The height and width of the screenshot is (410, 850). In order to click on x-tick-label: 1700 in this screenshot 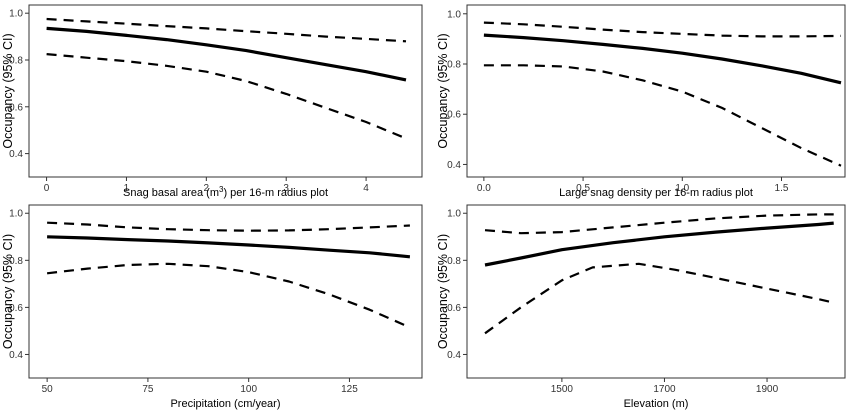, I will do `click(664, 389)`.